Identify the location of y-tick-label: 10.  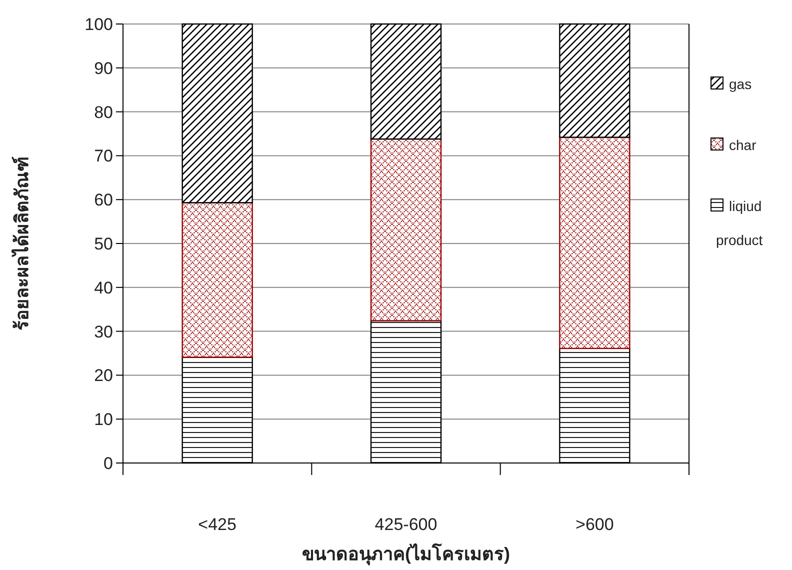
(103, 420).